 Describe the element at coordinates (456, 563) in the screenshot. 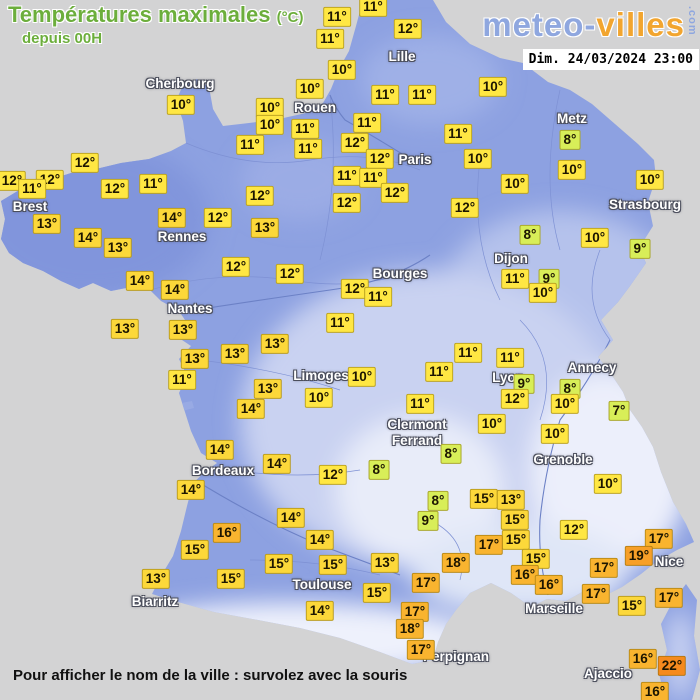

I see `temp-badge: 18°` at that location.